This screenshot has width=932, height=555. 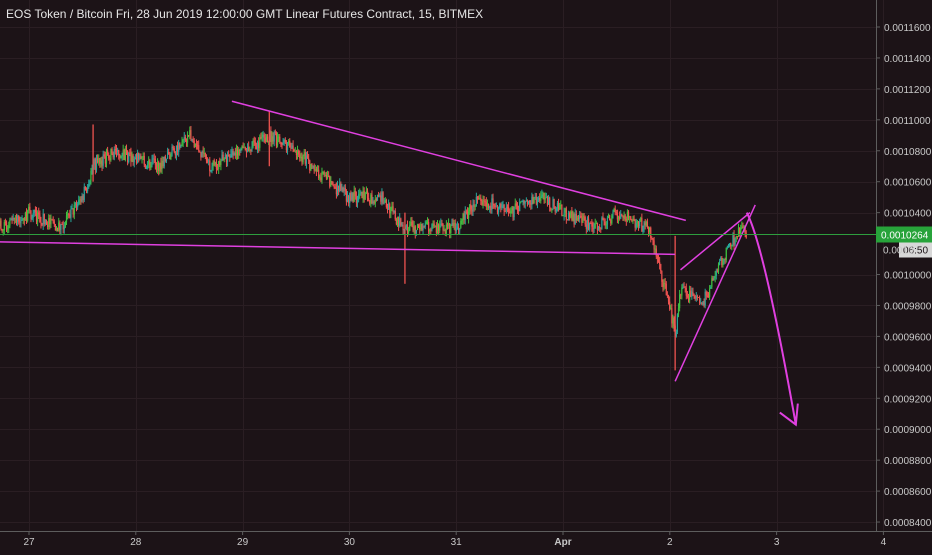 I want to click on price-axis-label: 0.0011000, so click(x=907, y=121).